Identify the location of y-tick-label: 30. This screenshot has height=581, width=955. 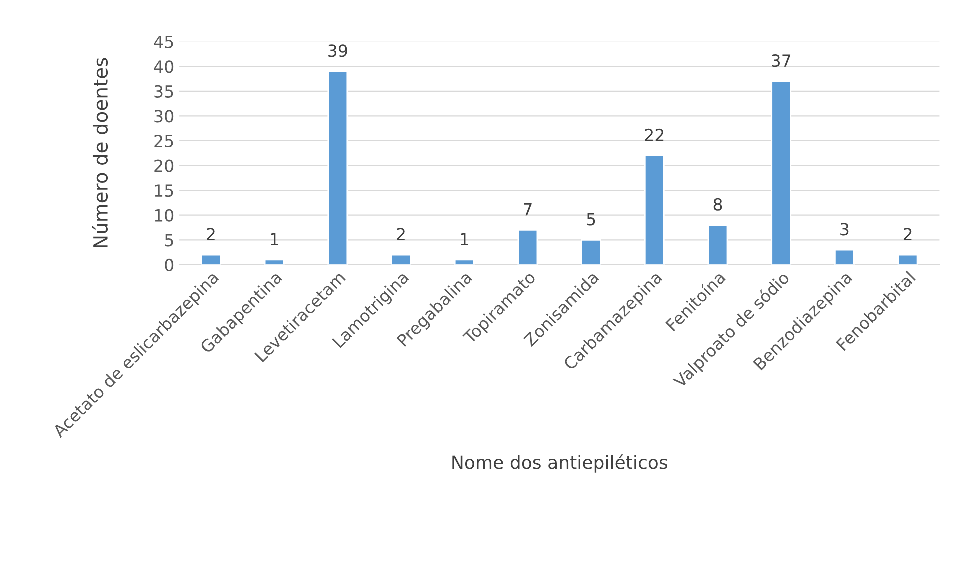
(164, 116).